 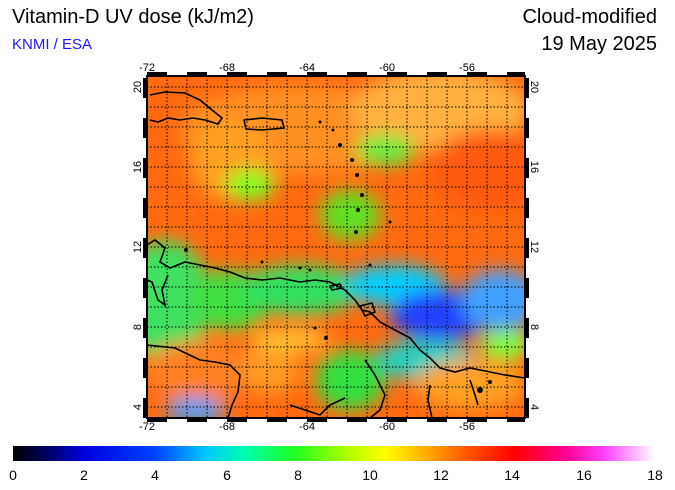 What do you see at coordinates (133, 17) in the screenshot?
I see `map-title: Vitamin-D UV dose (kJ/m2)` at bounding box center [133, 17].